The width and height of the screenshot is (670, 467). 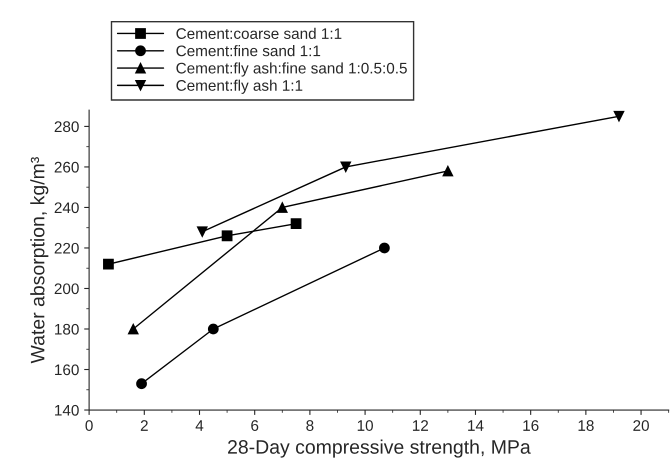 What do you see at coordinates (67, 410) in the screenshot?
I see `y-tick-label: 140` at bounding box center [67, 410].